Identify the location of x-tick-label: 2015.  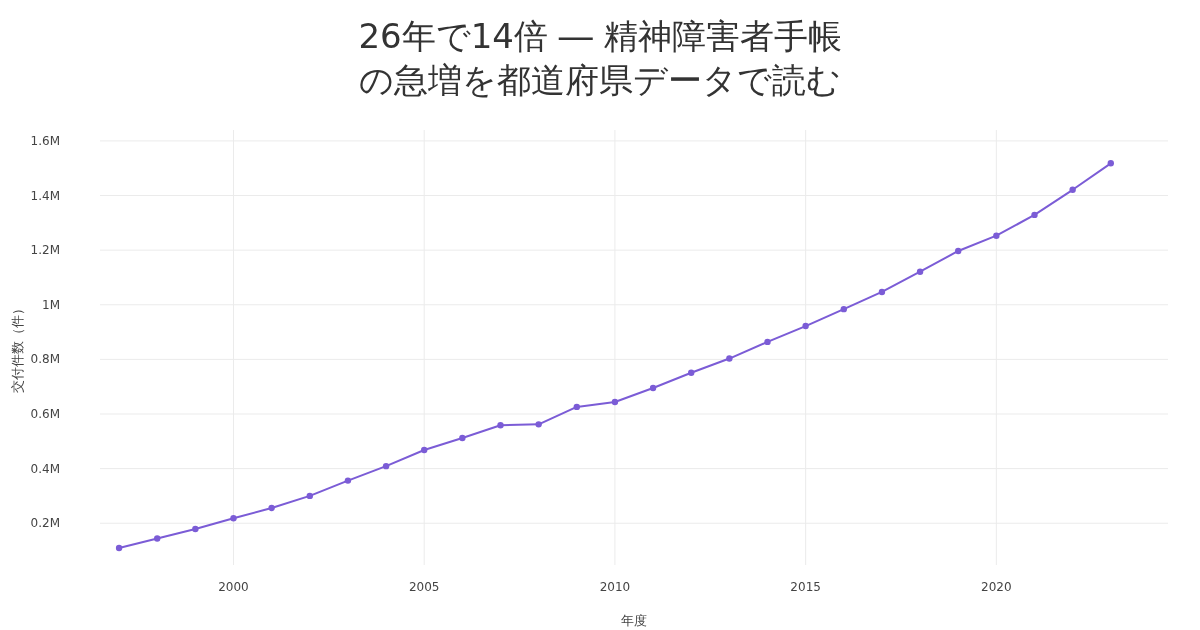
(805, 587).